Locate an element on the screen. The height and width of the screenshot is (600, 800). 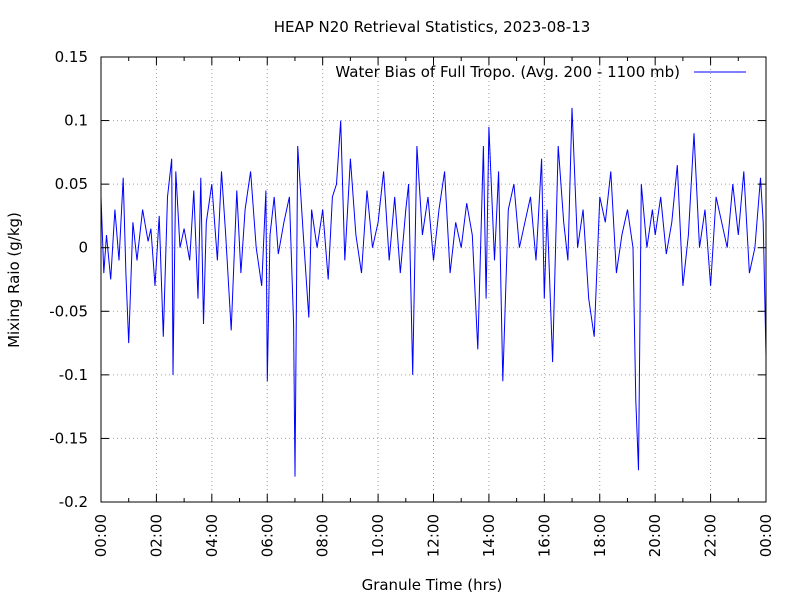
x-axis-label: Granule Time (hrs) is located at coordinates (432, 585).